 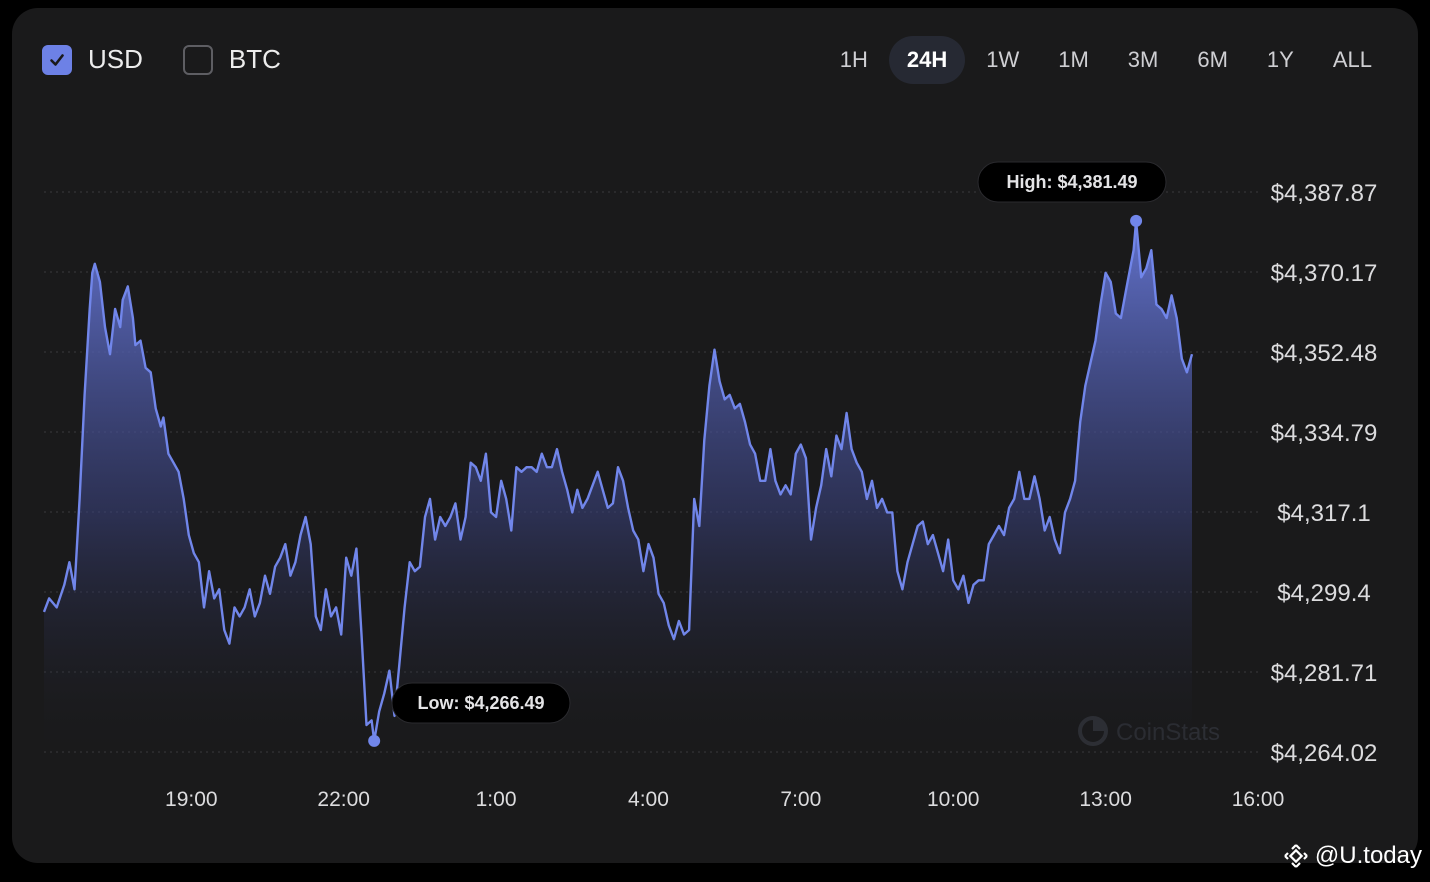 What do you see at coordinates (1136, 220) in the screenshot?
I see `high-point` at bounding box center [1136, 220].